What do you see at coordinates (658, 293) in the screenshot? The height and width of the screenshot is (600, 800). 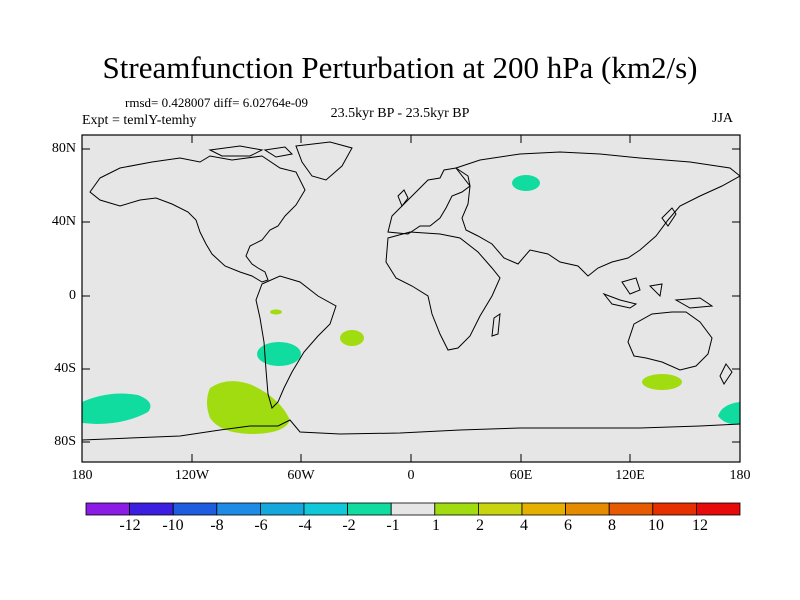 I see `coast-maritime-continent` at bounding box center [658, 293].